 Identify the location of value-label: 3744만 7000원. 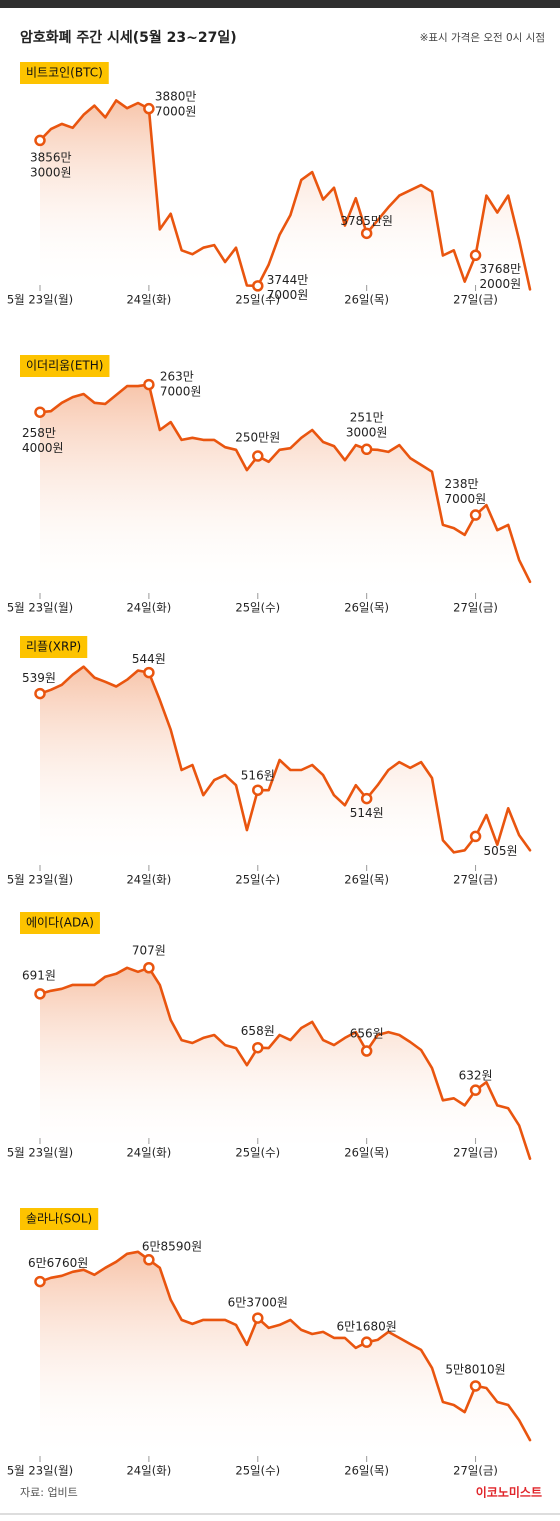
(288, 286).